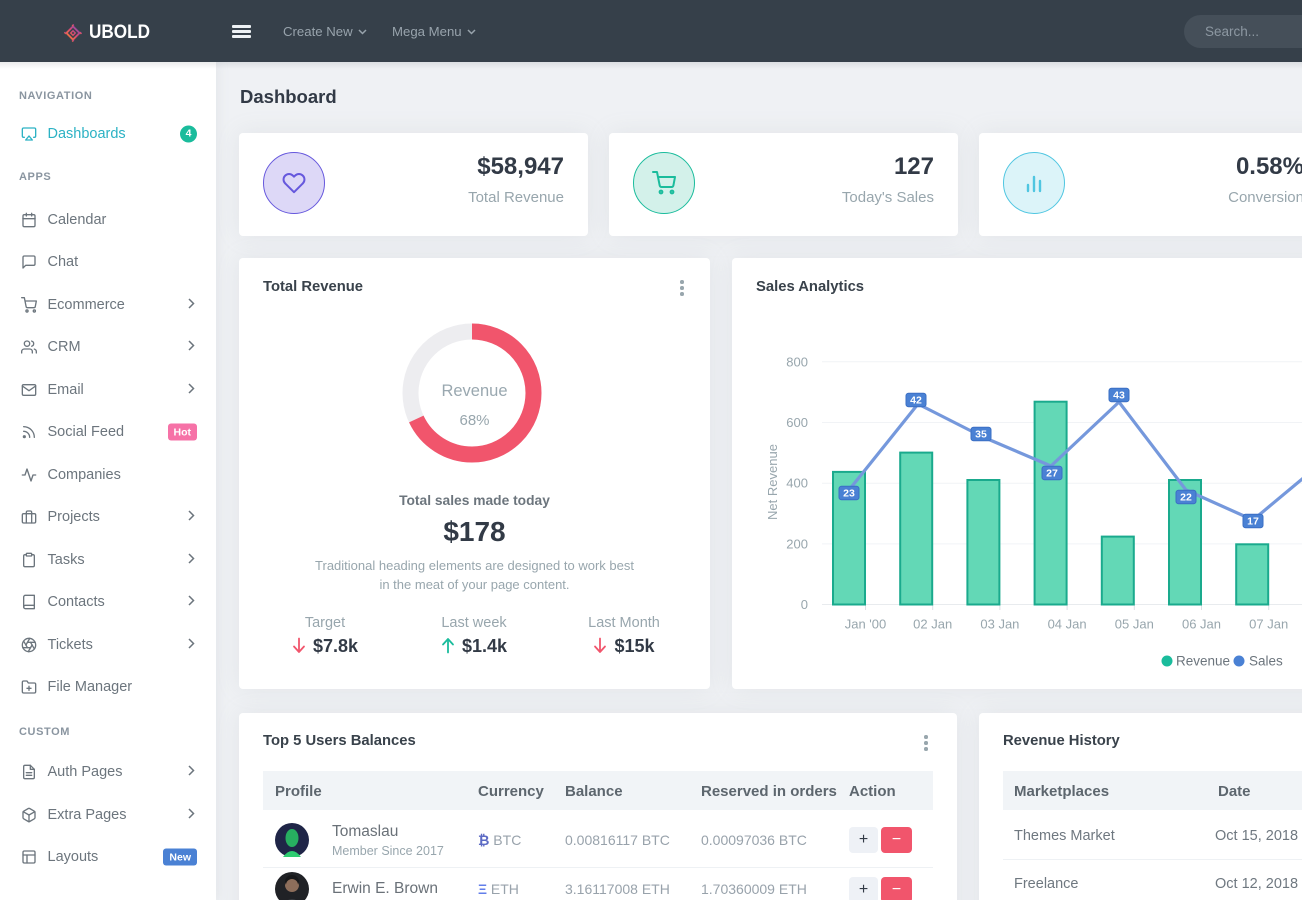 This screenshot has height=900, width=1302. Describe the element at coordinates (932, 624) in the screenshot. I see `svg-text: 02 Jan` at that location.